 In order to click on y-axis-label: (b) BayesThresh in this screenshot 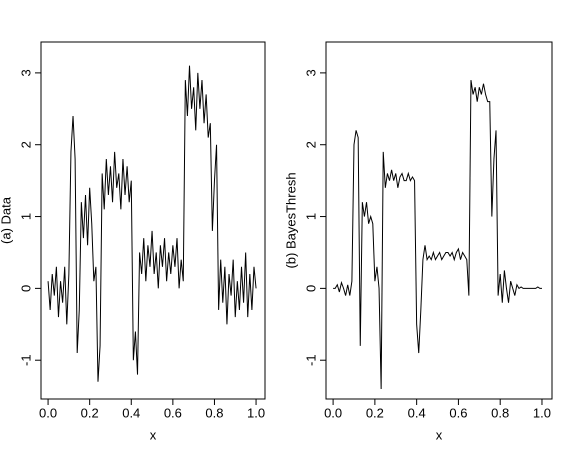, I will do `click(290, 220)`.